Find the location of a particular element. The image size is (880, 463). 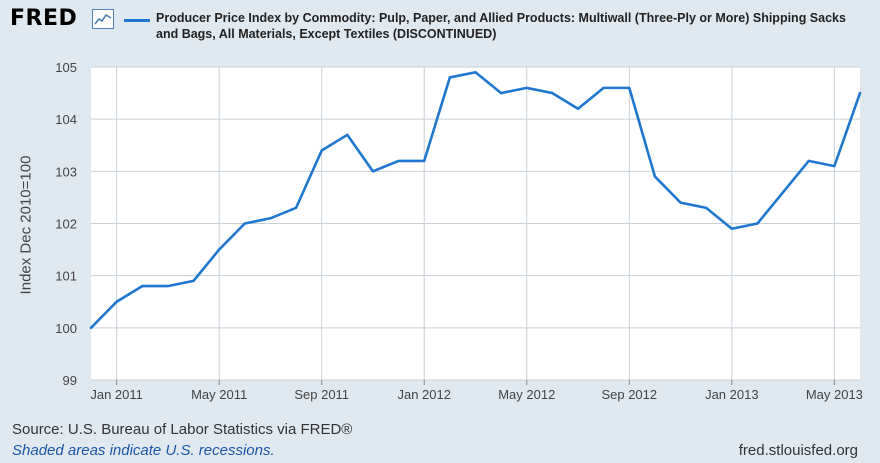

data-point: Feb 2012: 104.8 is located at coordinates (450, 77).